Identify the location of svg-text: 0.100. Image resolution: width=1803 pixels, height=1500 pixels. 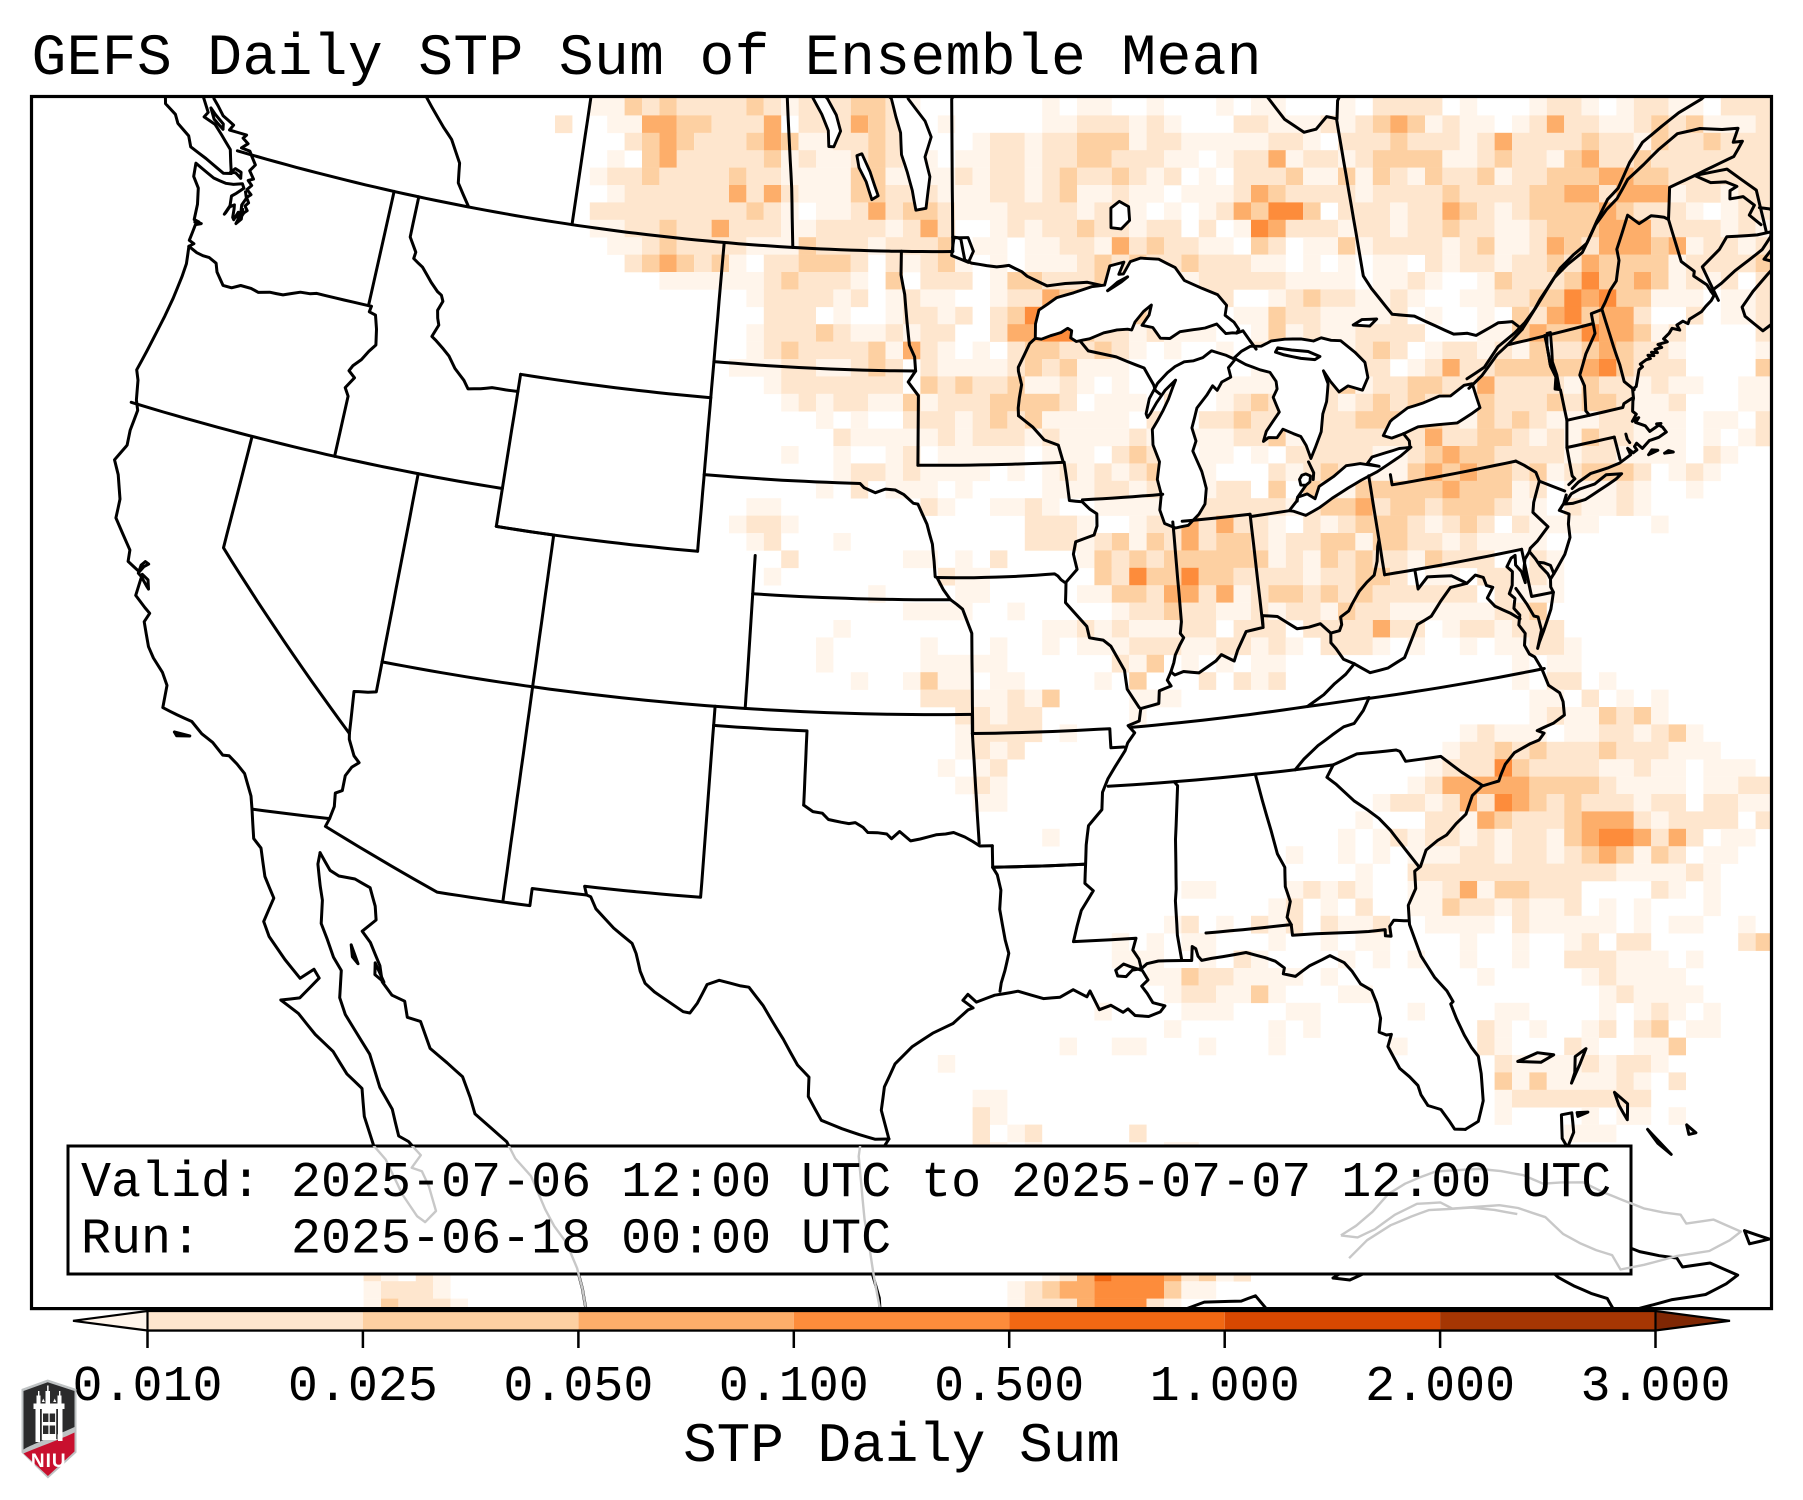
(794, 1387).